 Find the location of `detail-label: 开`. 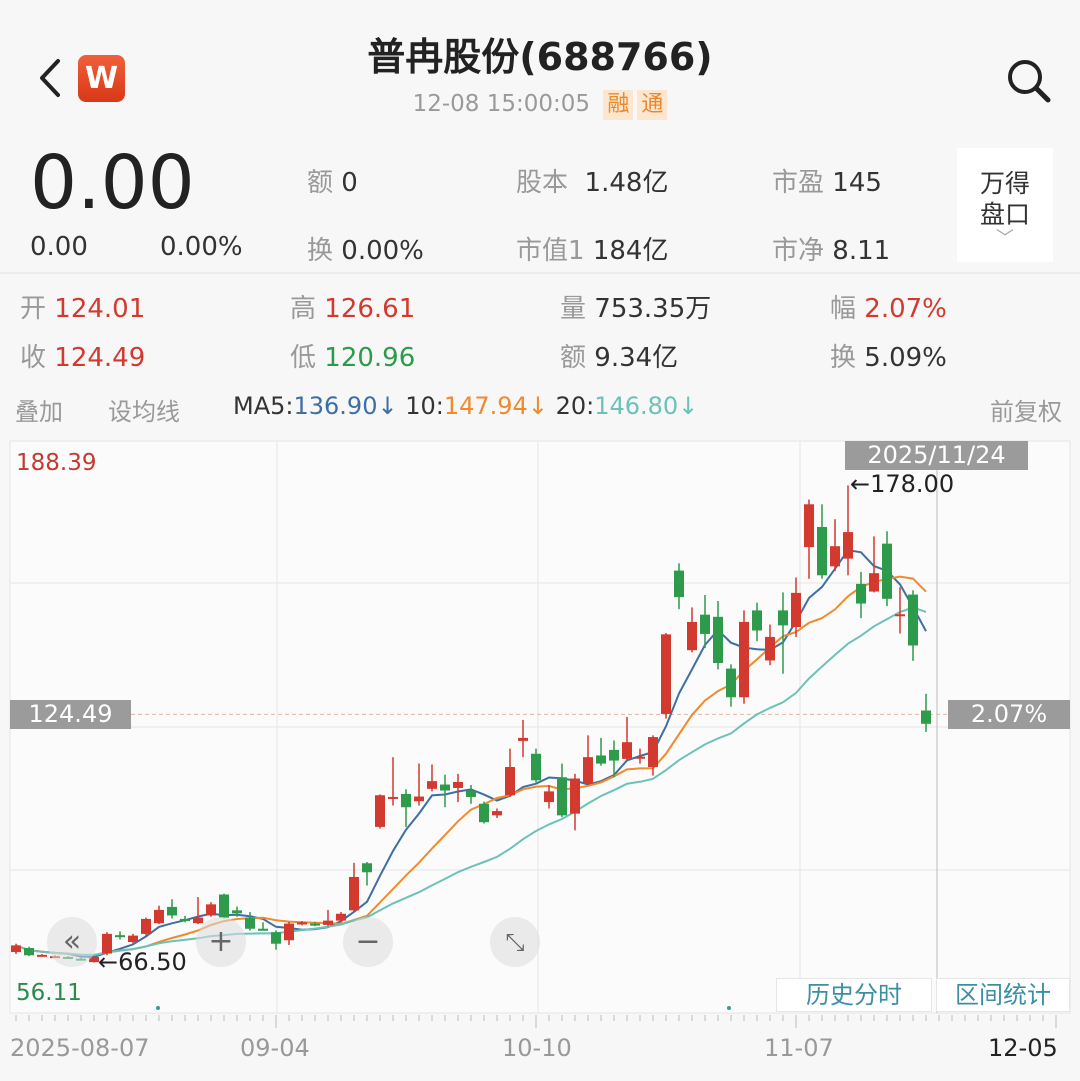

detail-label: 开 is located at coordinates (33, 309).